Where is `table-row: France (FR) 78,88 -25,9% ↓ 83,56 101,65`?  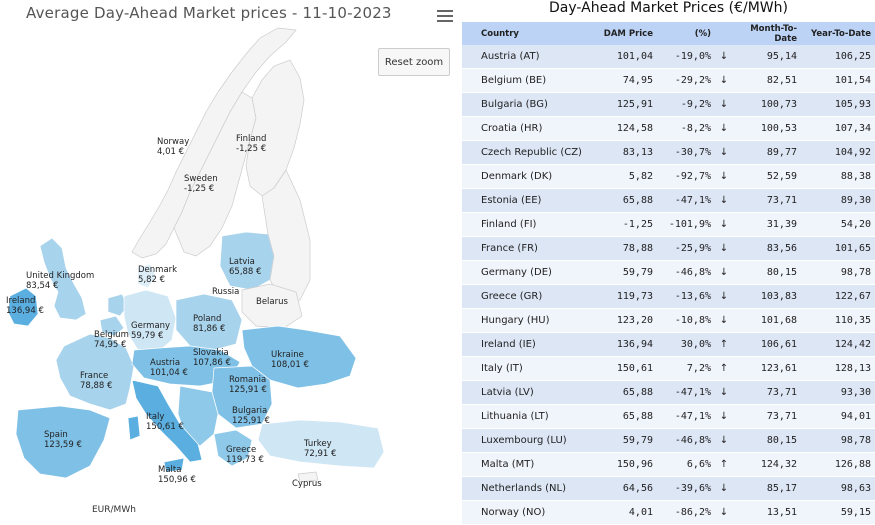
table-row: France (FR) 78,88 -25,9% ↓ 83,56 101,65 is located at coordinates (668, 248).